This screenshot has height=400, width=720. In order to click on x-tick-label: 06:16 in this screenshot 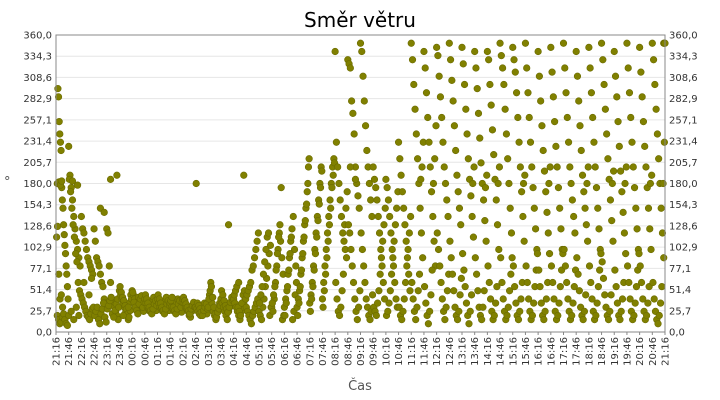, I will do `click(285, 351)`.